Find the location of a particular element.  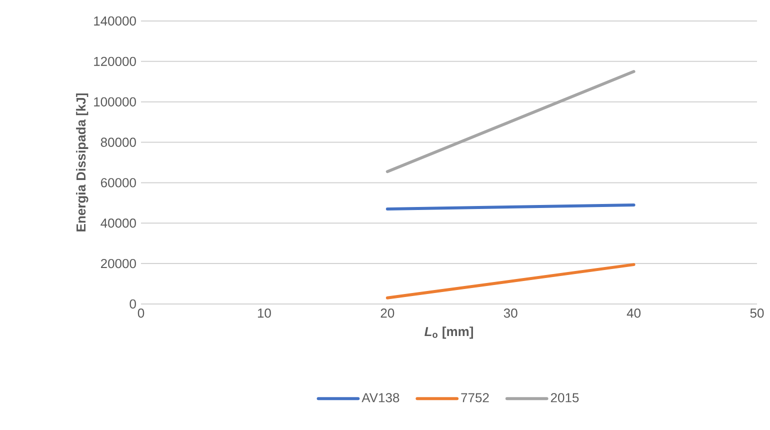

x-tick-label: 20 is located at coordinates (387, 313).